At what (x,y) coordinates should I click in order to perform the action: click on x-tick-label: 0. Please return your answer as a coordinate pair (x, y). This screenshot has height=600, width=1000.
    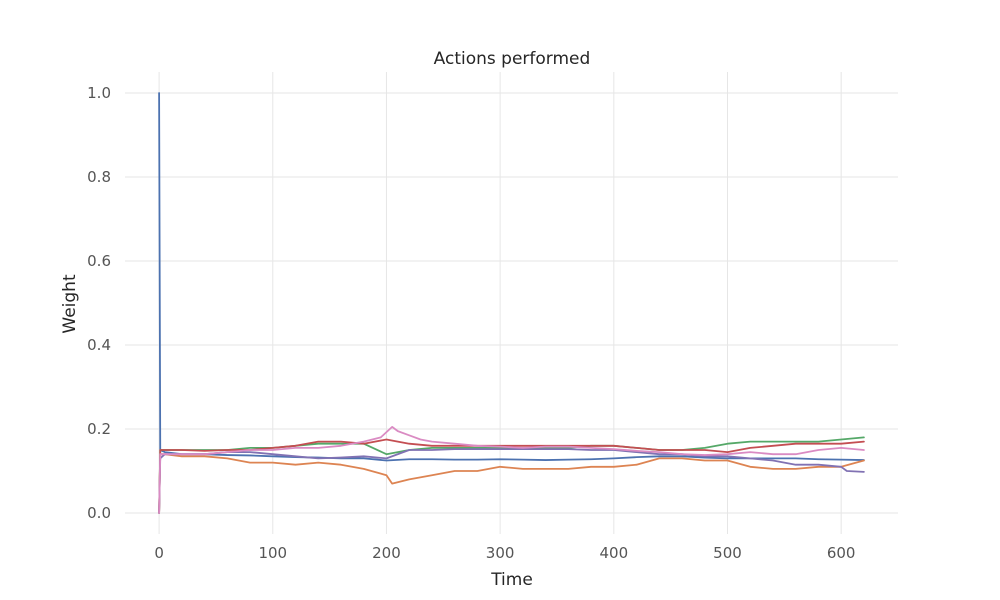
    Looking at the image, I should click on (159, 553).